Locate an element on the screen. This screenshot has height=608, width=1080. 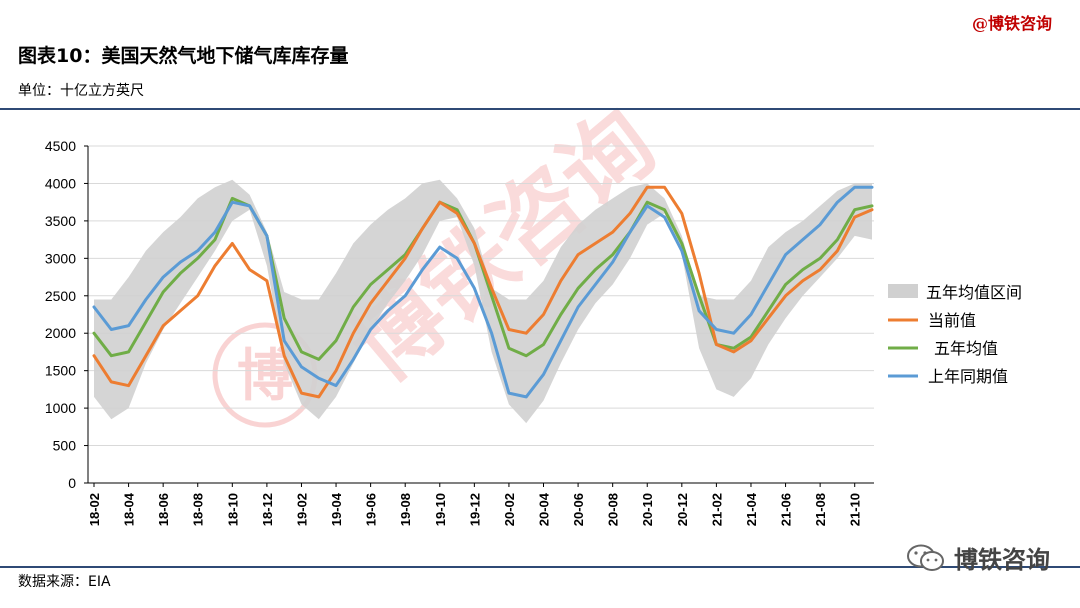
legend-label: 当前值 is located at coordinates (952, 320).